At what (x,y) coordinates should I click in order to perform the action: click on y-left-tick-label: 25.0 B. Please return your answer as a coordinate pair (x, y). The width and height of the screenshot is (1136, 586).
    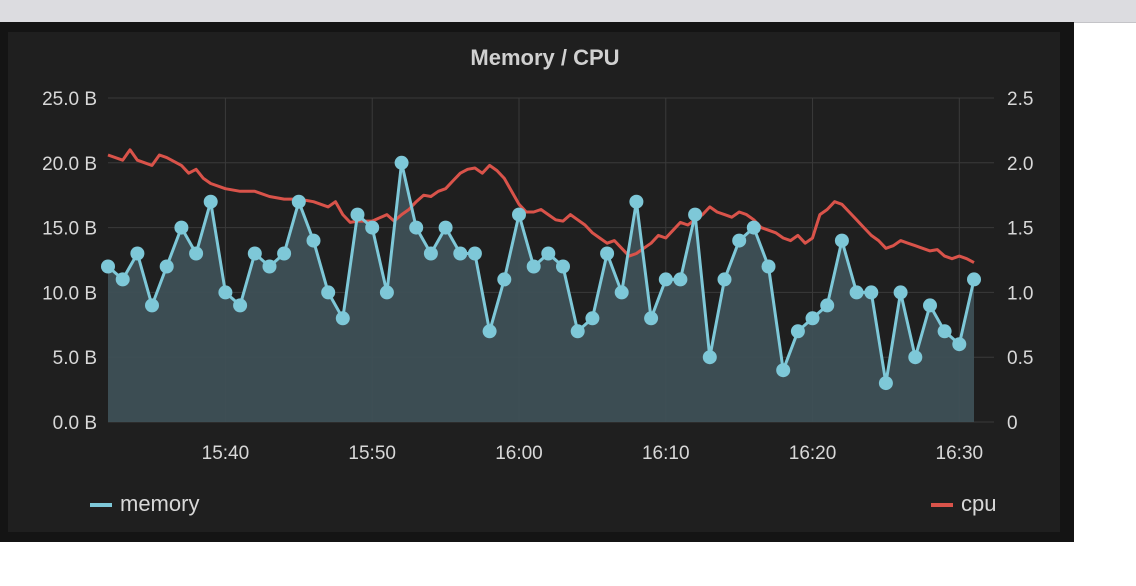
    Looking at the image, I should click on (69, 99).